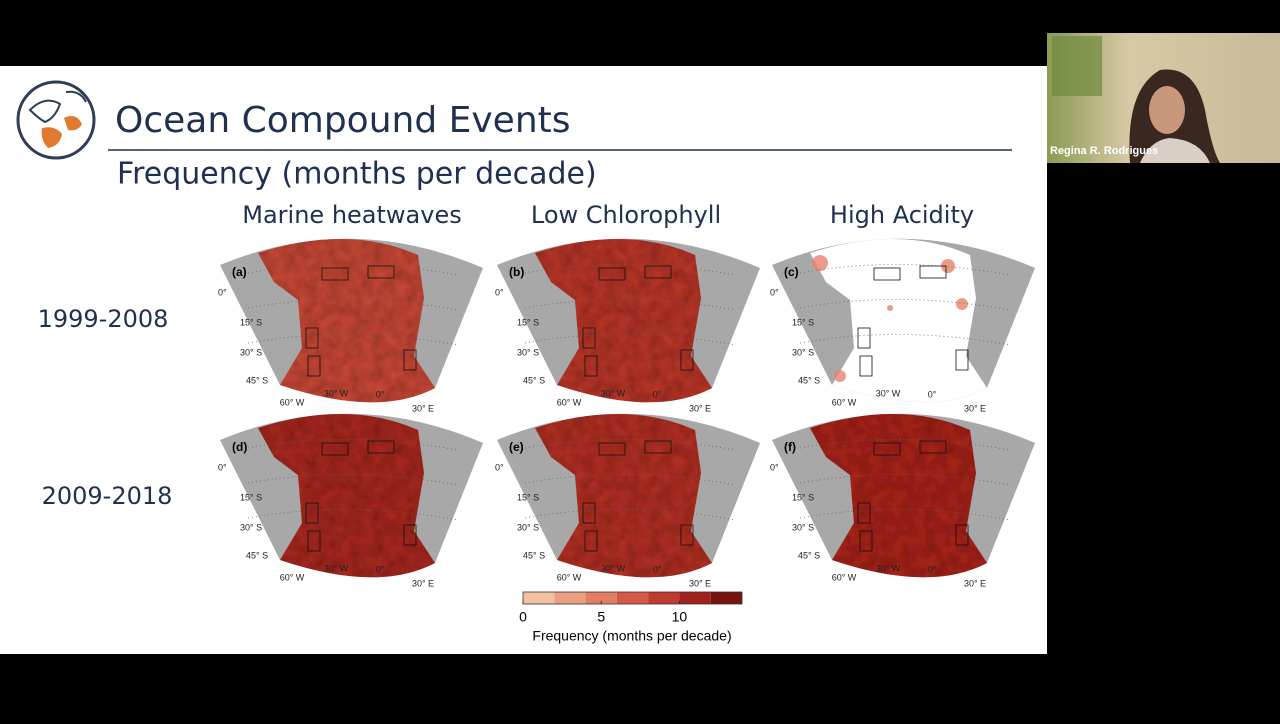 This screenshot has width=1280, height=724. What do you see at coordinates (56, 120) in the screenshot?
I see `logo` at bounding box center [56, 120].